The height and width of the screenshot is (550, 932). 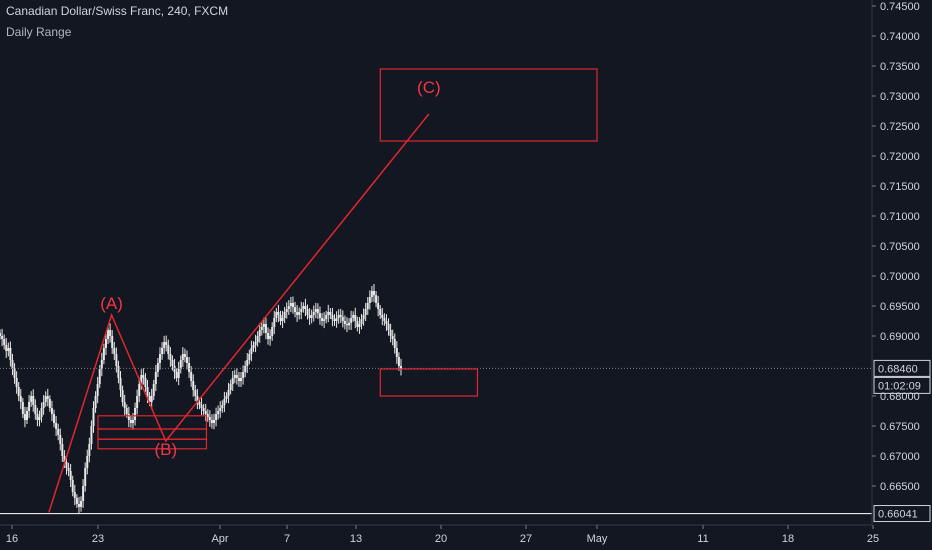 I want to click on x-tick-label: 11, so click(x=702, y=539).